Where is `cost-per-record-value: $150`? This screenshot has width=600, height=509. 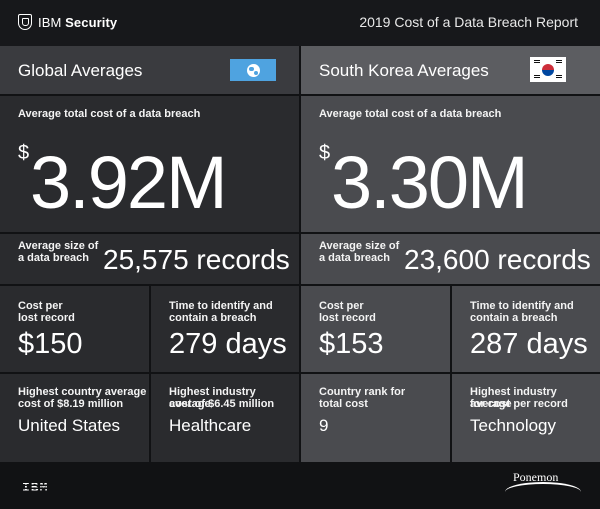
cost-per-record-value: $150 is located at coordinates (50, 344).